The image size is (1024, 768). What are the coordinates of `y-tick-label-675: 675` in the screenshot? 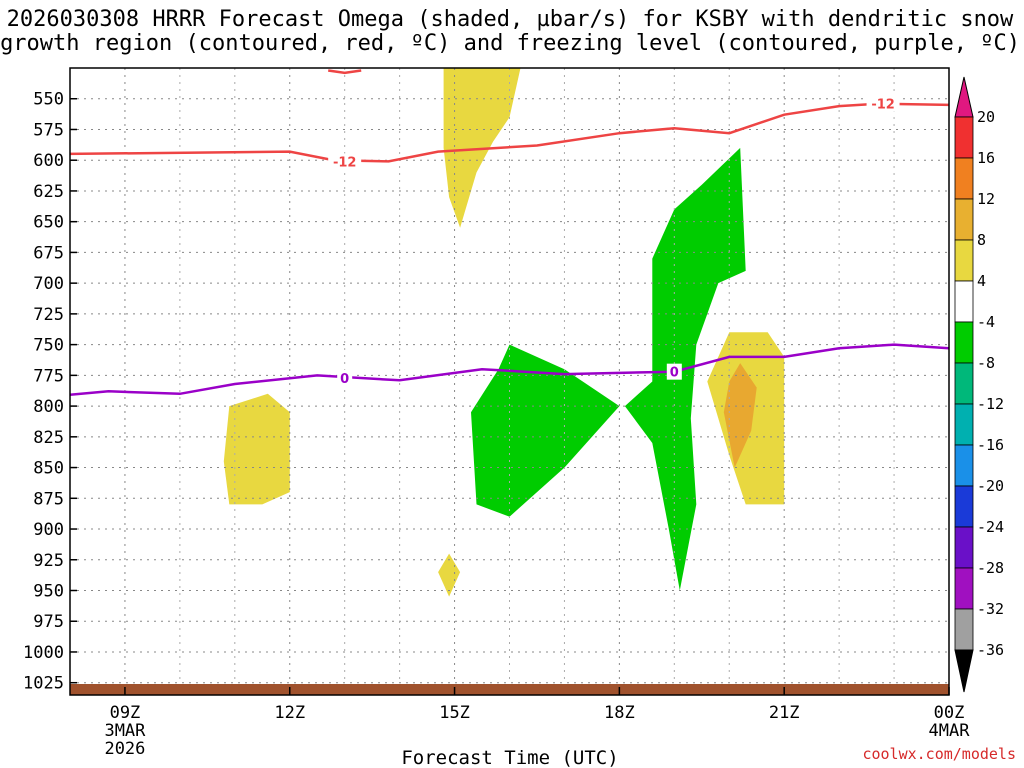 It's located at (48, 253).